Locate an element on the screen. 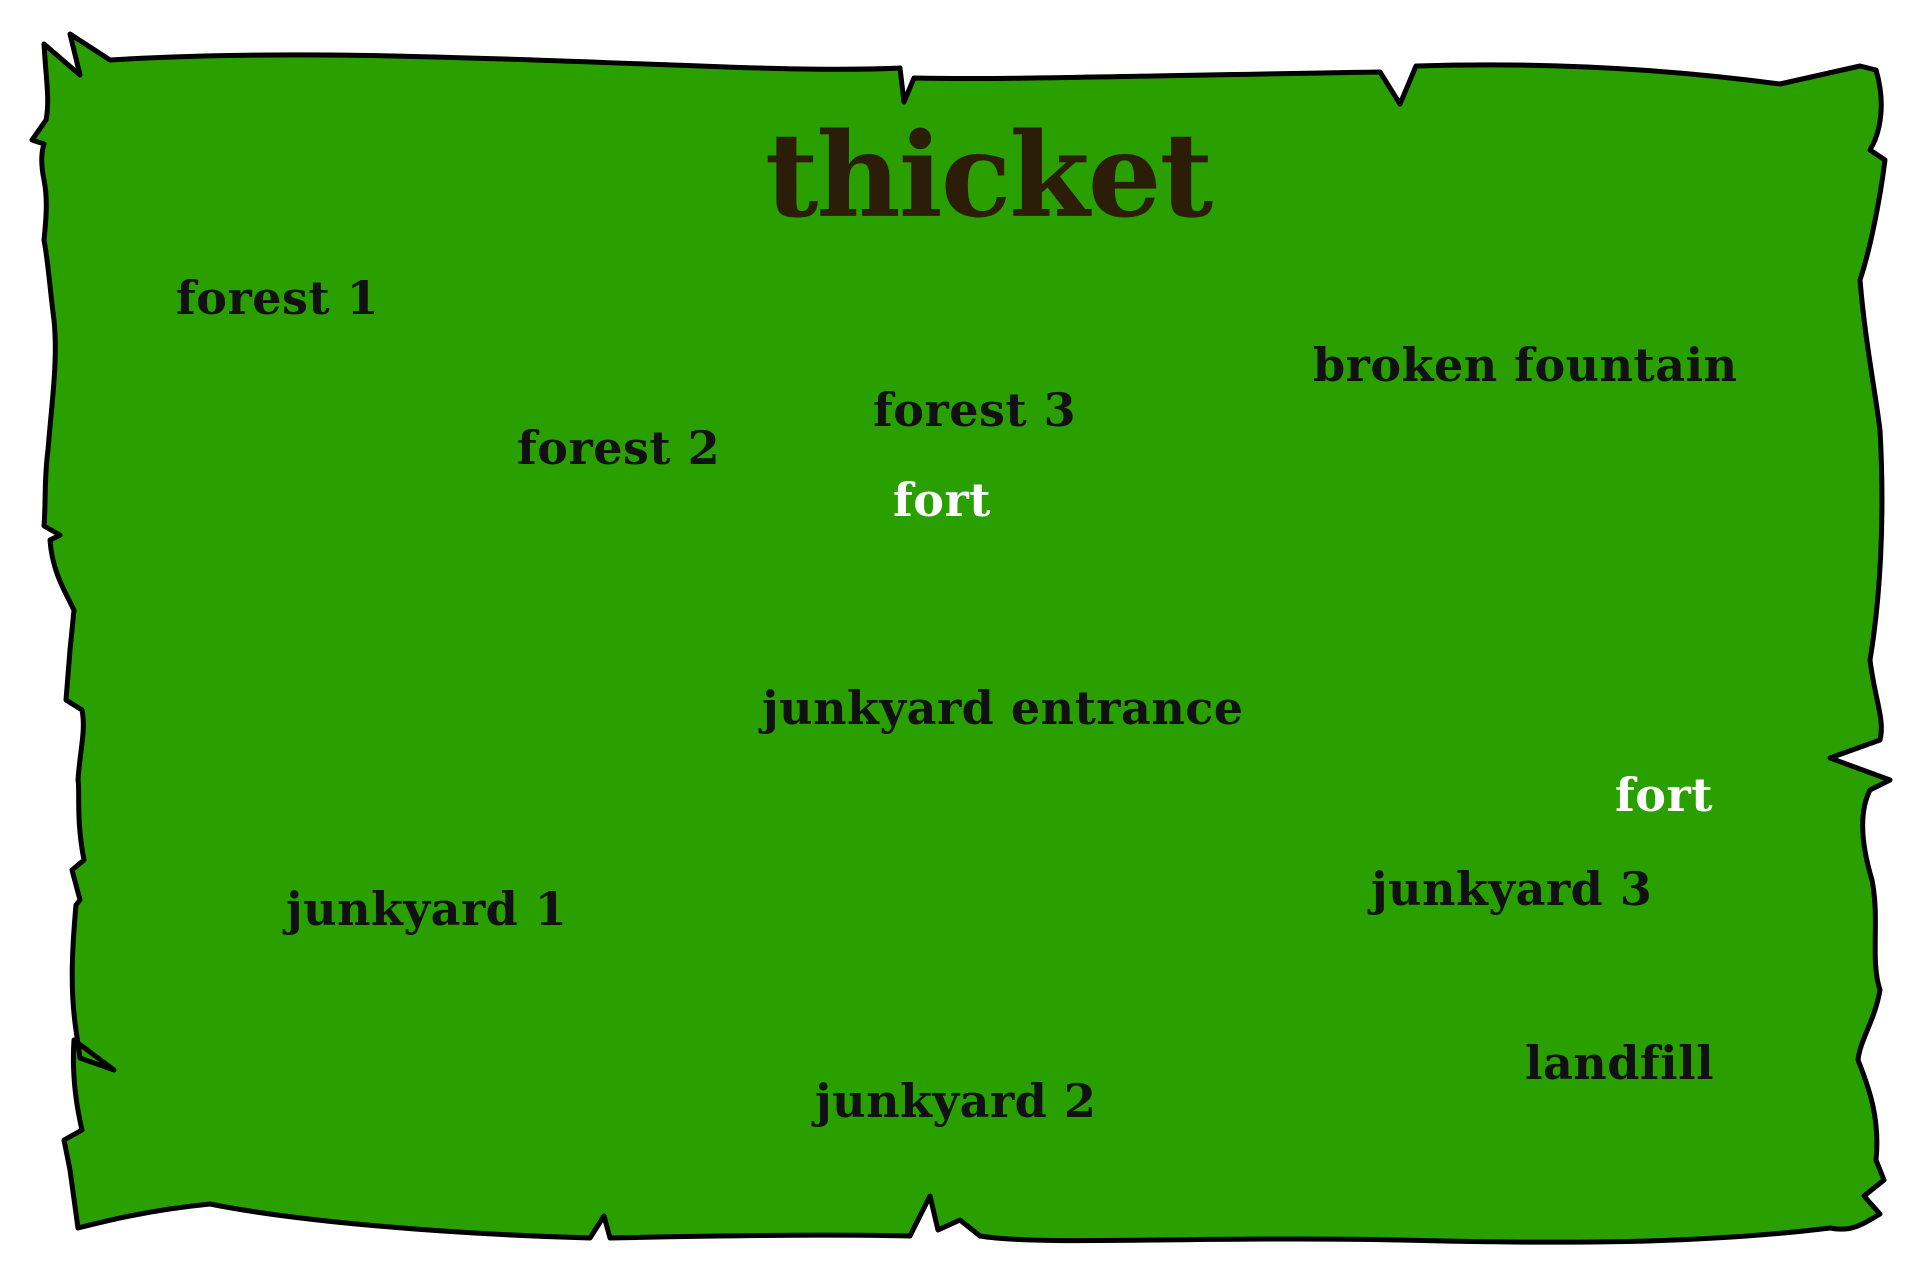 The image size is (1920, 1280). place-forest-3: forest 3 is located at coordinates (975, 410).